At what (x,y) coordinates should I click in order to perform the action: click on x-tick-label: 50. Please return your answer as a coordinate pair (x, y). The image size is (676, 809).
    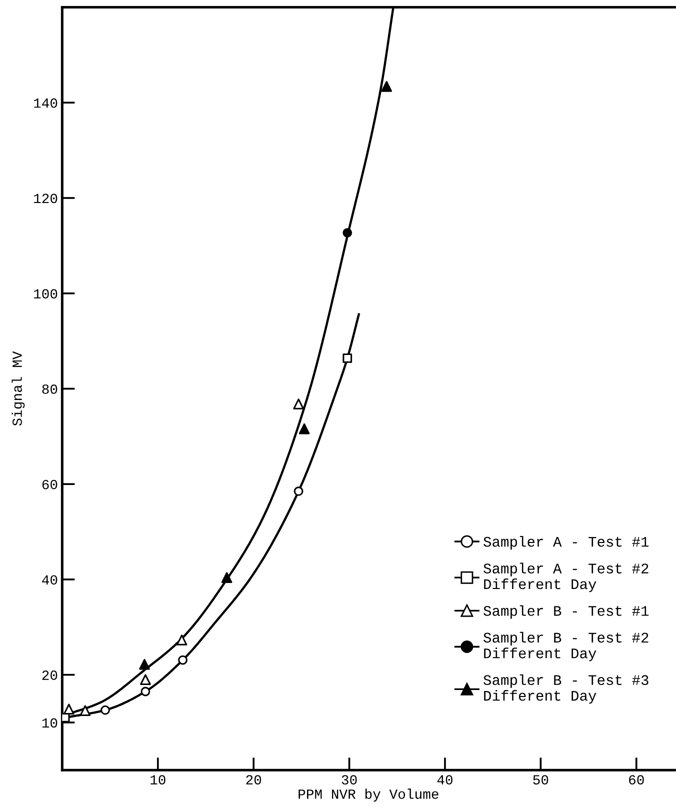
    Looking at the image, I should click on (540, 780).